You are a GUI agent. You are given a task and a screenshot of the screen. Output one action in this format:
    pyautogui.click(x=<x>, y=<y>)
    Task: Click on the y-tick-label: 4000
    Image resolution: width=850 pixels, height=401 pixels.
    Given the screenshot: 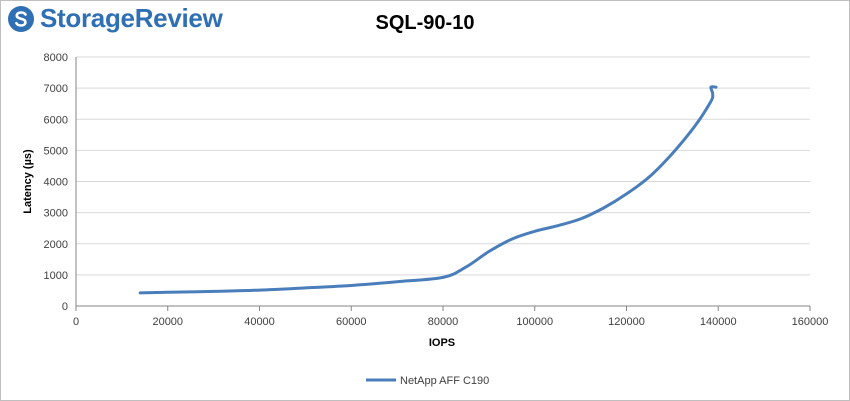 What is the action you would take?
    pyautogui.click(x=56, y=183)
    